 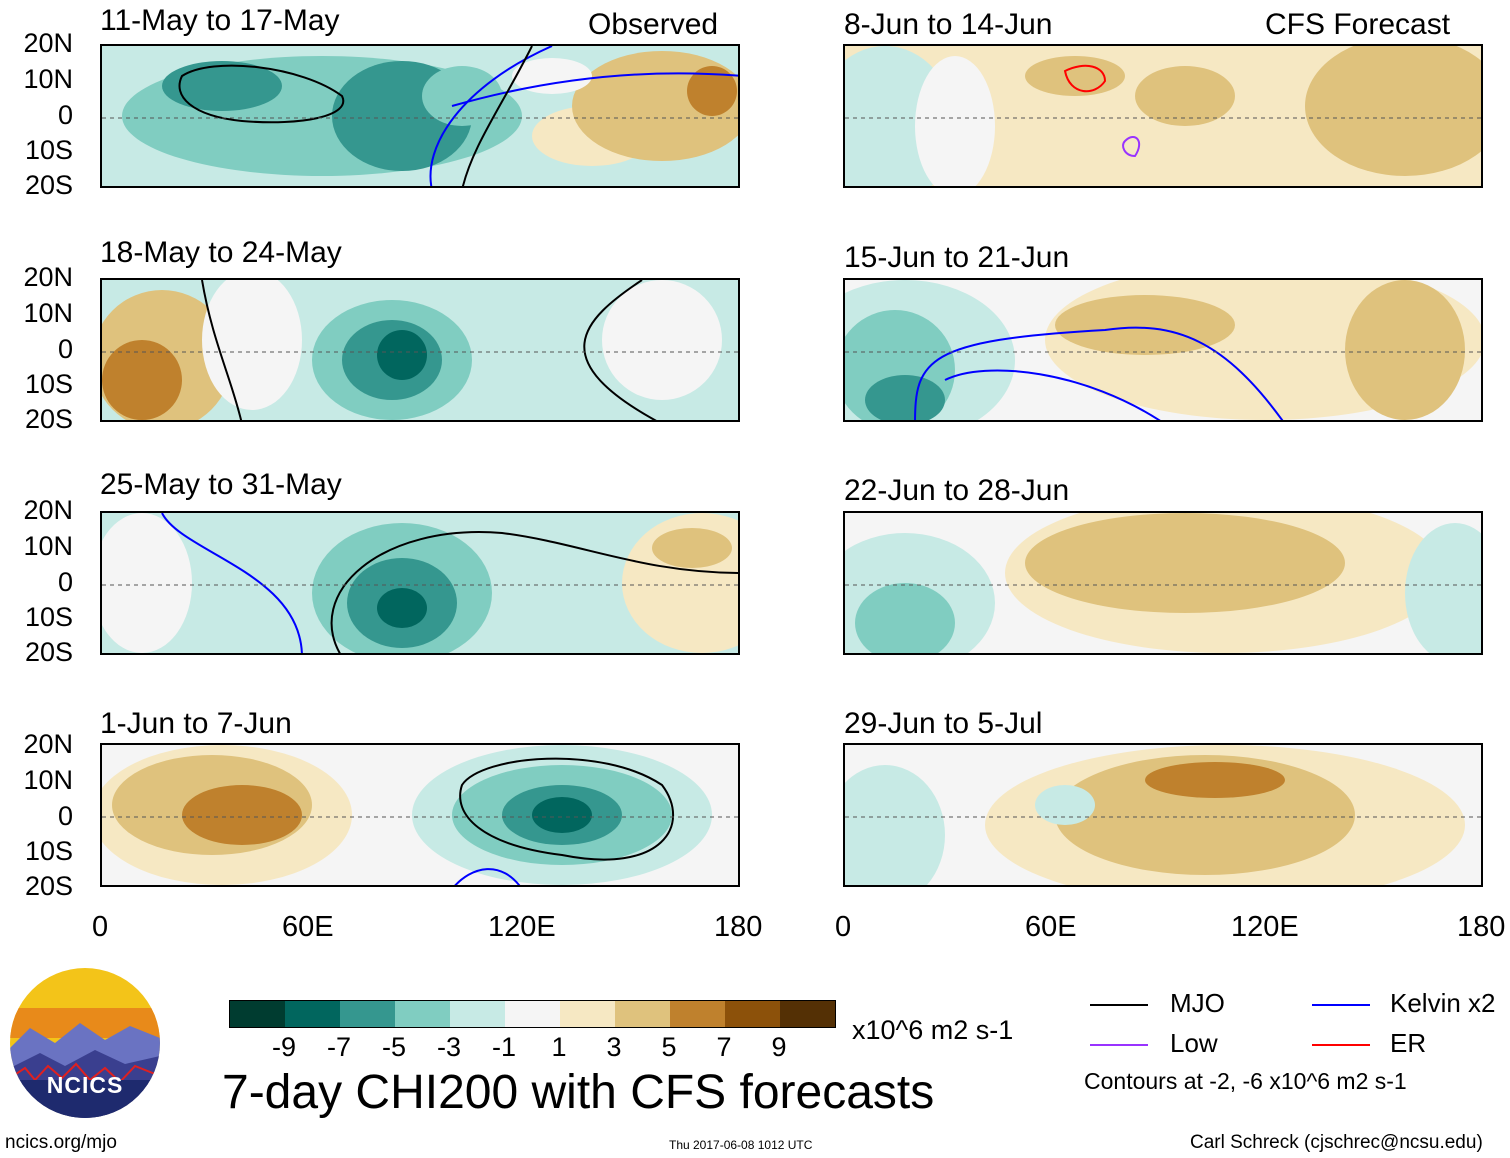 I want to click on legend-kelvin-label: Kelvin x2, so click(x=1443, y=1003).